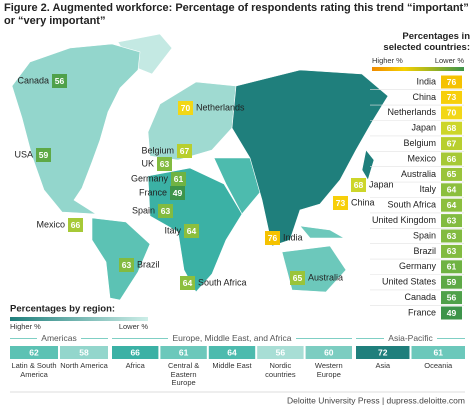 Image resolution: width=474 pixels, height=409 pixels. Describe the element at coordinates (25, 326) in the screenshot. I see `region-legend-high: Higher %` at that location.